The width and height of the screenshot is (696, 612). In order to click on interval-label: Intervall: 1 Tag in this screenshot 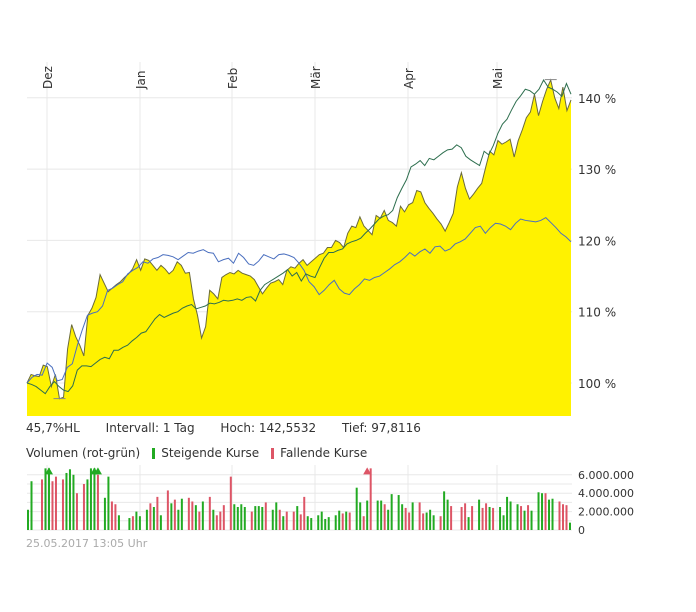, I will do `click(150, 428)`.